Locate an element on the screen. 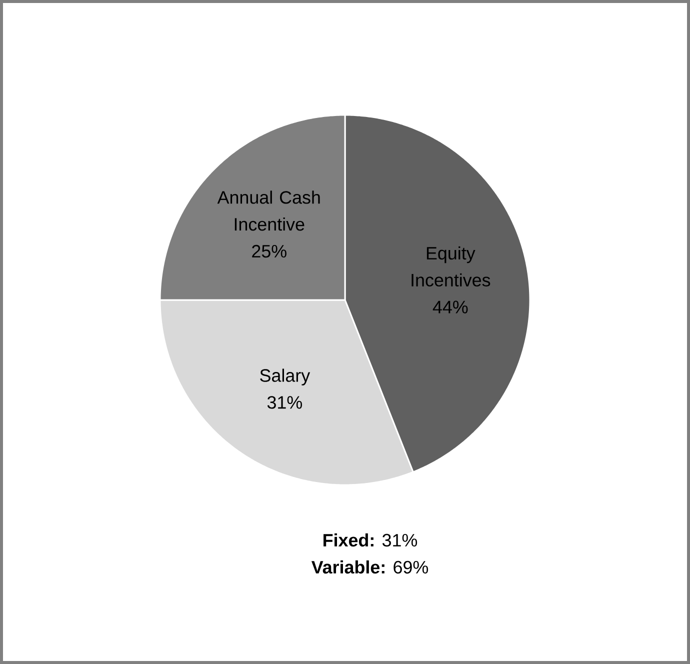  slice-label: Annual Cash Incentive is located at coordinates (268, 210).